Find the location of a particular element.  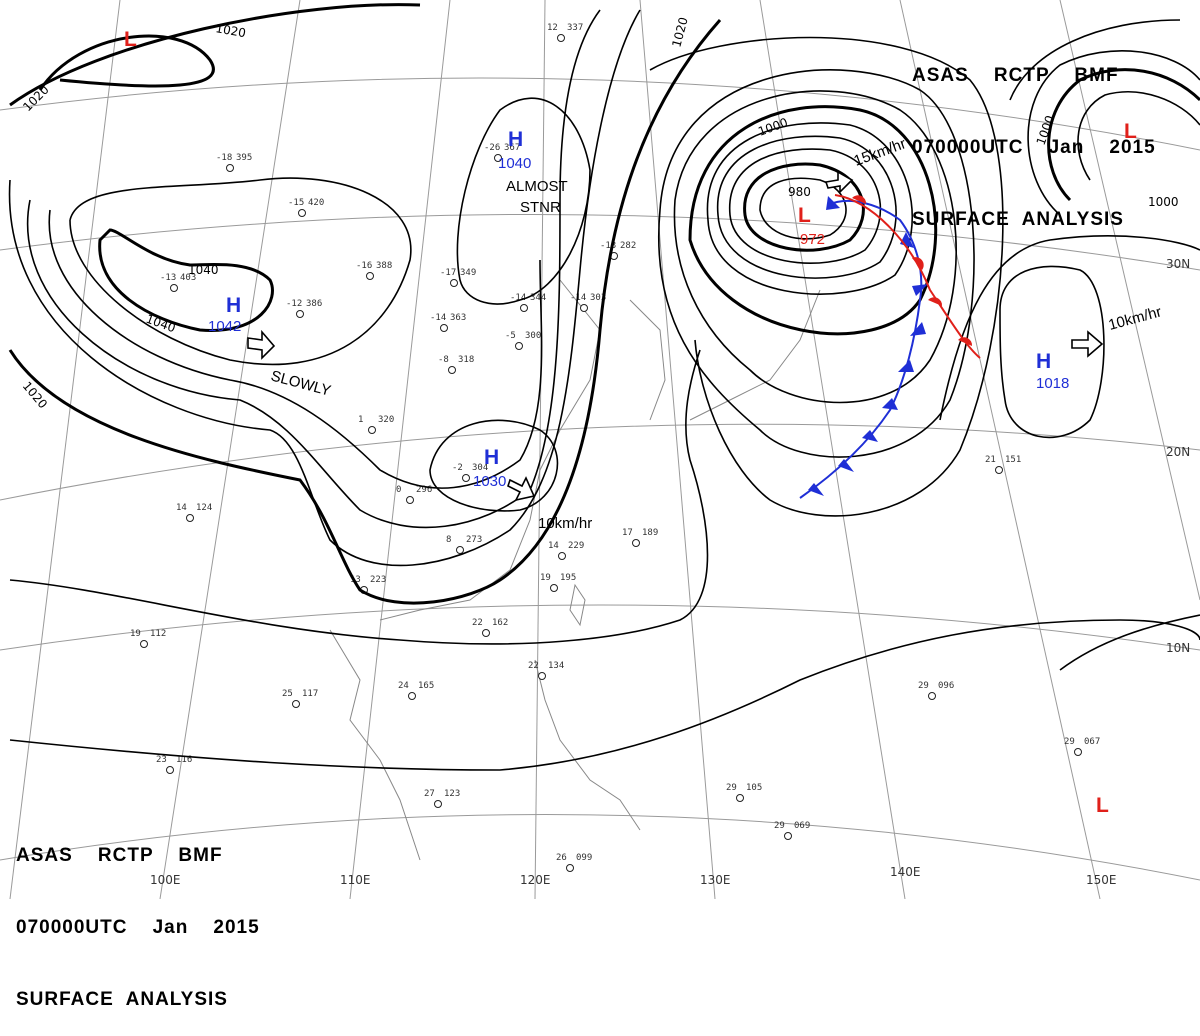

longitude-line-120e is located at coordinates (540, 449).